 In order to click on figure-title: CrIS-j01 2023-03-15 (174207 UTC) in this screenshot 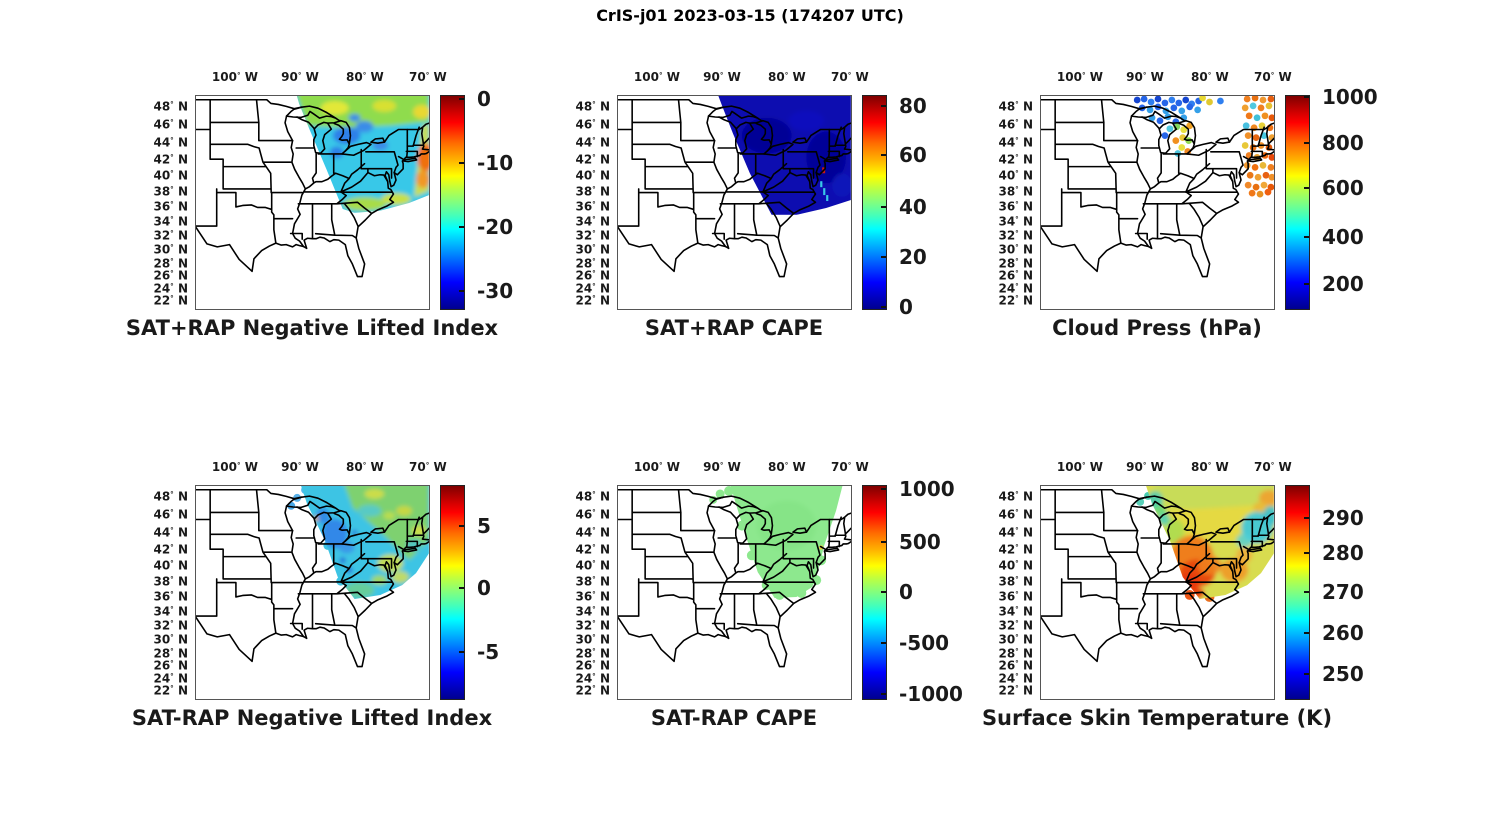, I will do `click(750, 15)`.